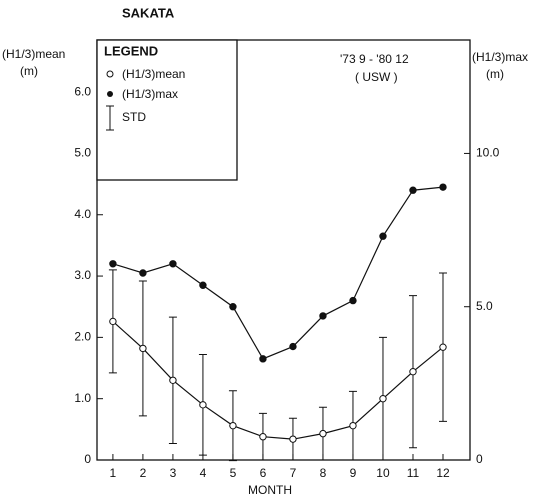 Image resolution: width=544 pixels, height=501 pixels. Describe the element at coordinates (82, 153) in the screenshot. I see `y-tick-label: 5.0` at that location.